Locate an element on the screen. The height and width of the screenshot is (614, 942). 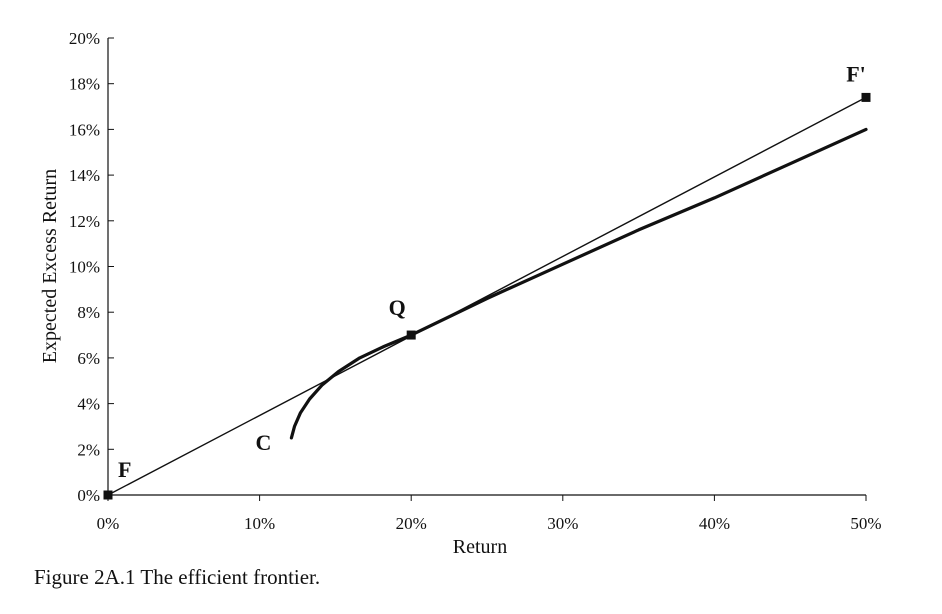
y-tick-label: 6% is located at coordinates (88, 358).